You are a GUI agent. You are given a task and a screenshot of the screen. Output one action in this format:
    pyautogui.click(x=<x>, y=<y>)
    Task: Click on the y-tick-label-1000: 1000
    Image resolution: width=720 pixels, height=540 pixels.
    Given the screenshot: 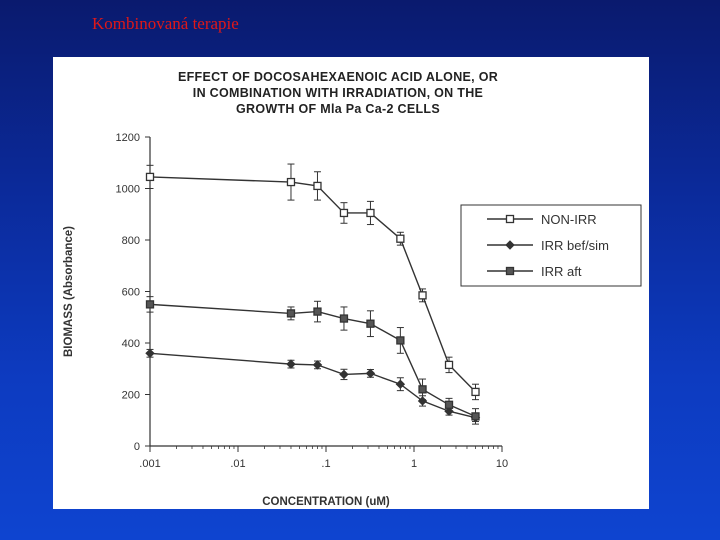 What is the action you would take?
    pyautogui.click(x=128, y=190)
    